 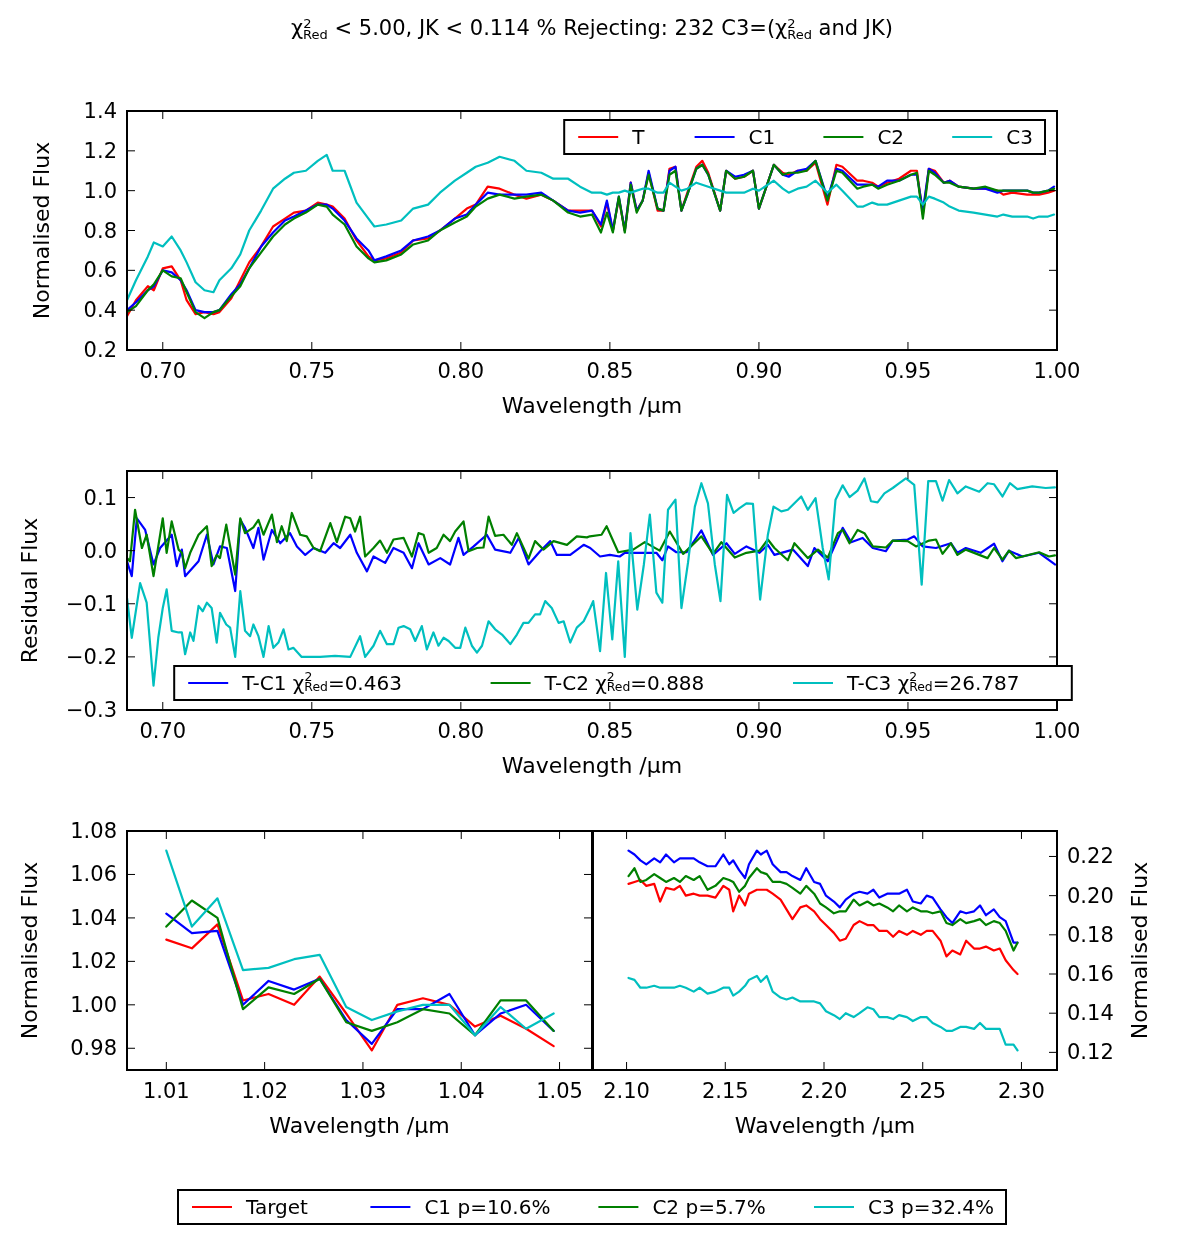 What do you see at coordinates (100, 350) in the screenshot?
I see `y-tick-label: 0.2` at bounding box center [100, 350].